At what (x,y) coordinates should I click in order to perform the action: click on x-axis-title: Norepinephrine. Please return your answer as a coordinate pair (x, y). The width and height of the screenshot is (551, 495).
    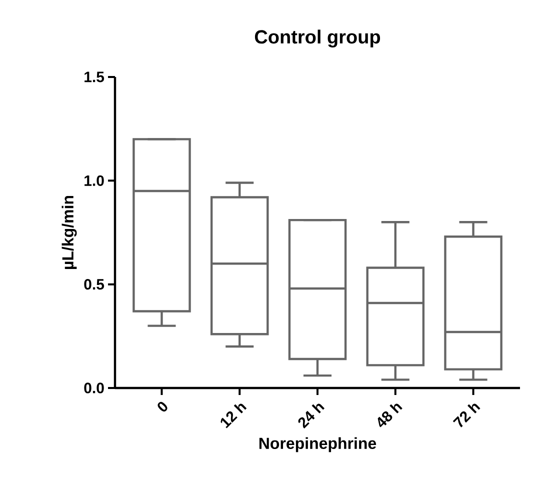
    Looking at the image, I should click on (317, 444).